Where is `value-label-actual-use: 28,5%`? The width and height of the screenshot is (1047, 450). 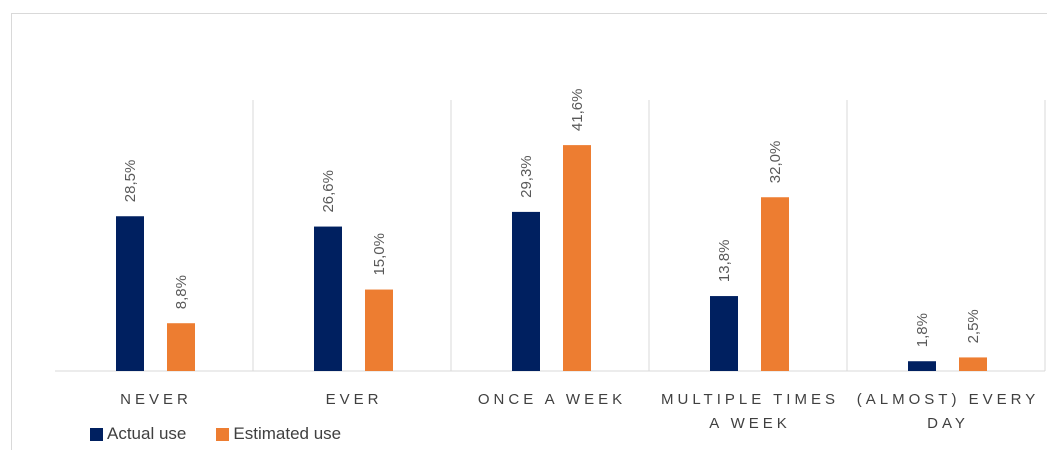
value-label-actual-use: 28,5% is located at coordinates (130, 181).